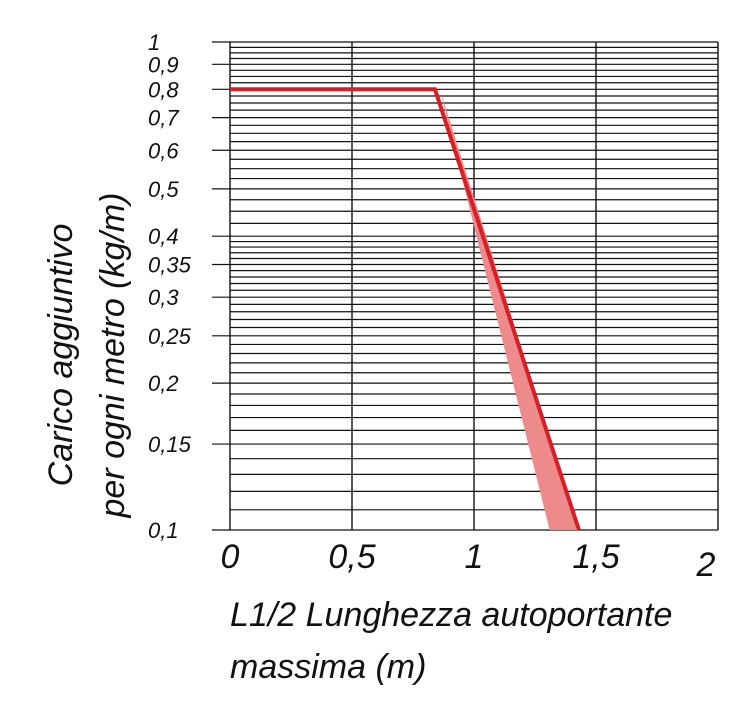 This screenshot has width=750, height=715. Describe the element at coordinates (451, 615) in the screenshot. I see `x-axis-title-line-1: L1/2 Lunghezza autoportante` at that location.